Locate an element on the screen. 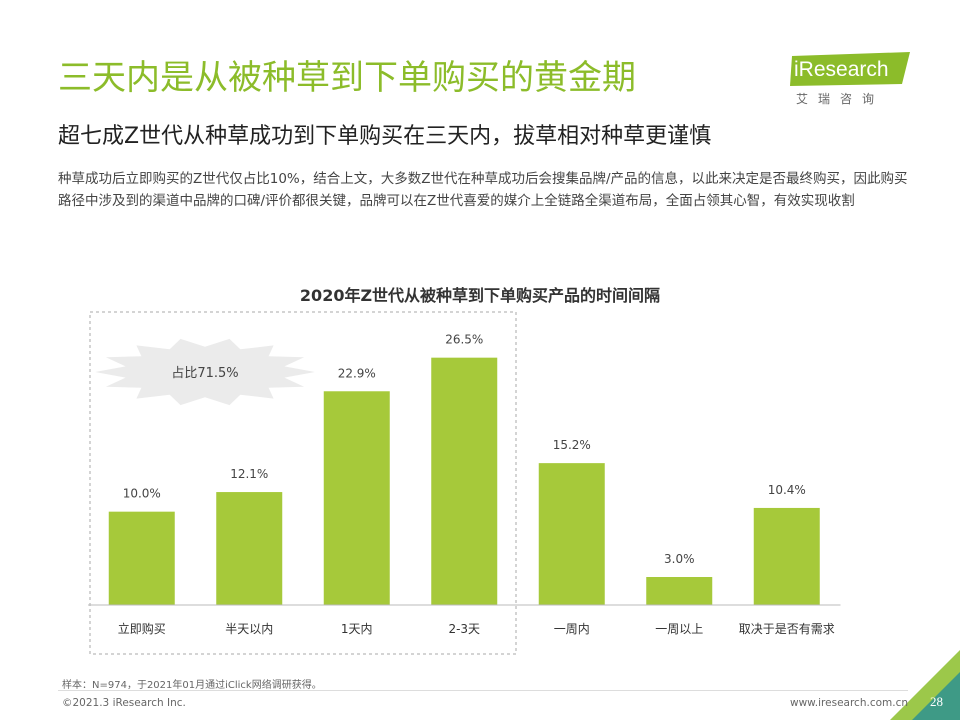 Image resolution: width=960 pixels, height=720 pixels. chart-title: 2020年Z世代从被种草到下单购买产品的时间间隔 is located at coordinates (480, 295).